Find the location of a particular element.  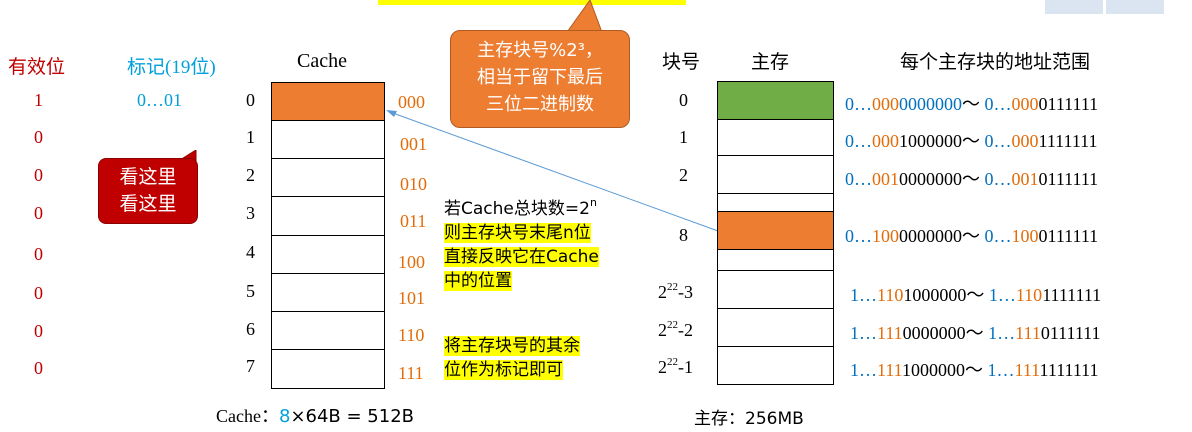

note-highlight: 直接反映它在Cache is located at coordinates (521, 257).